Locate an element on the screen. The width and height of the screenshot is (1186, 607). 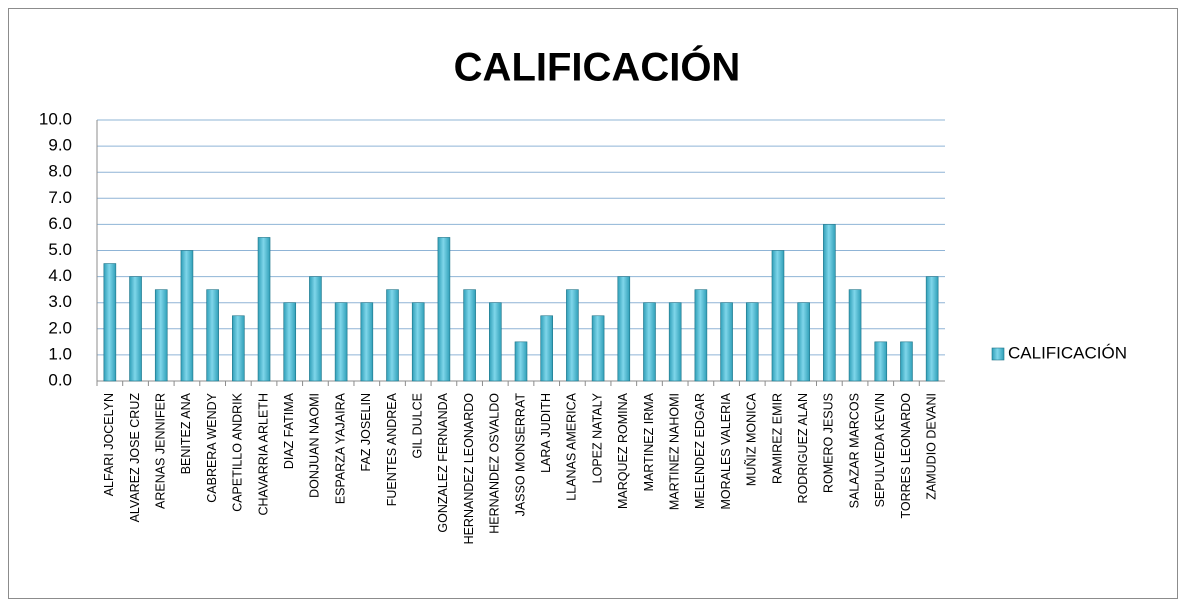
y-tick-label: 8.0 is located at coordinates (60, 171).